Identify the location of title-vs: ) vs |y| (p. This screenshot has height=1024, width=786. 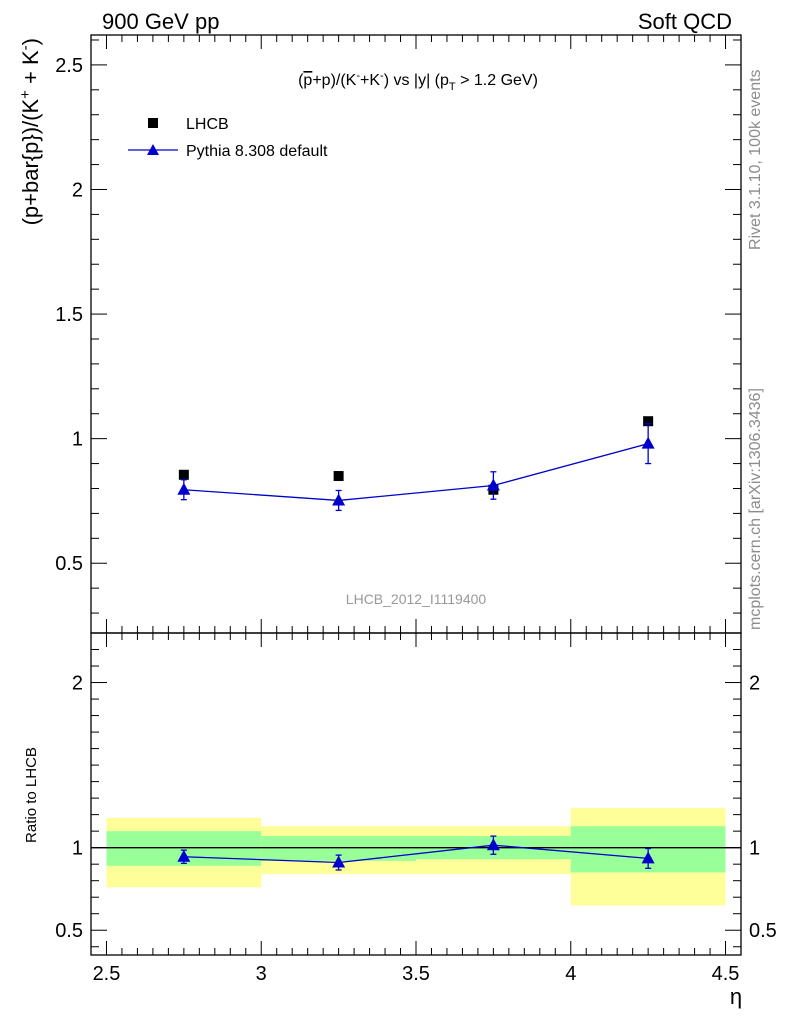
(416, 80).